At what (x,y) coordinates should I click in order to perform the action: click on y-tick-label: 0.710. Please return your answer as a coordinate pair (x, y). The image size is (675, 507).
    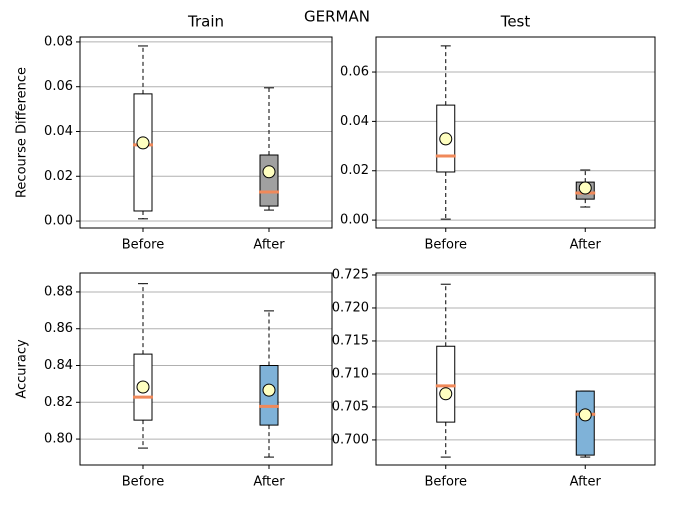
    Looking at the image, I should click on (350, 373).